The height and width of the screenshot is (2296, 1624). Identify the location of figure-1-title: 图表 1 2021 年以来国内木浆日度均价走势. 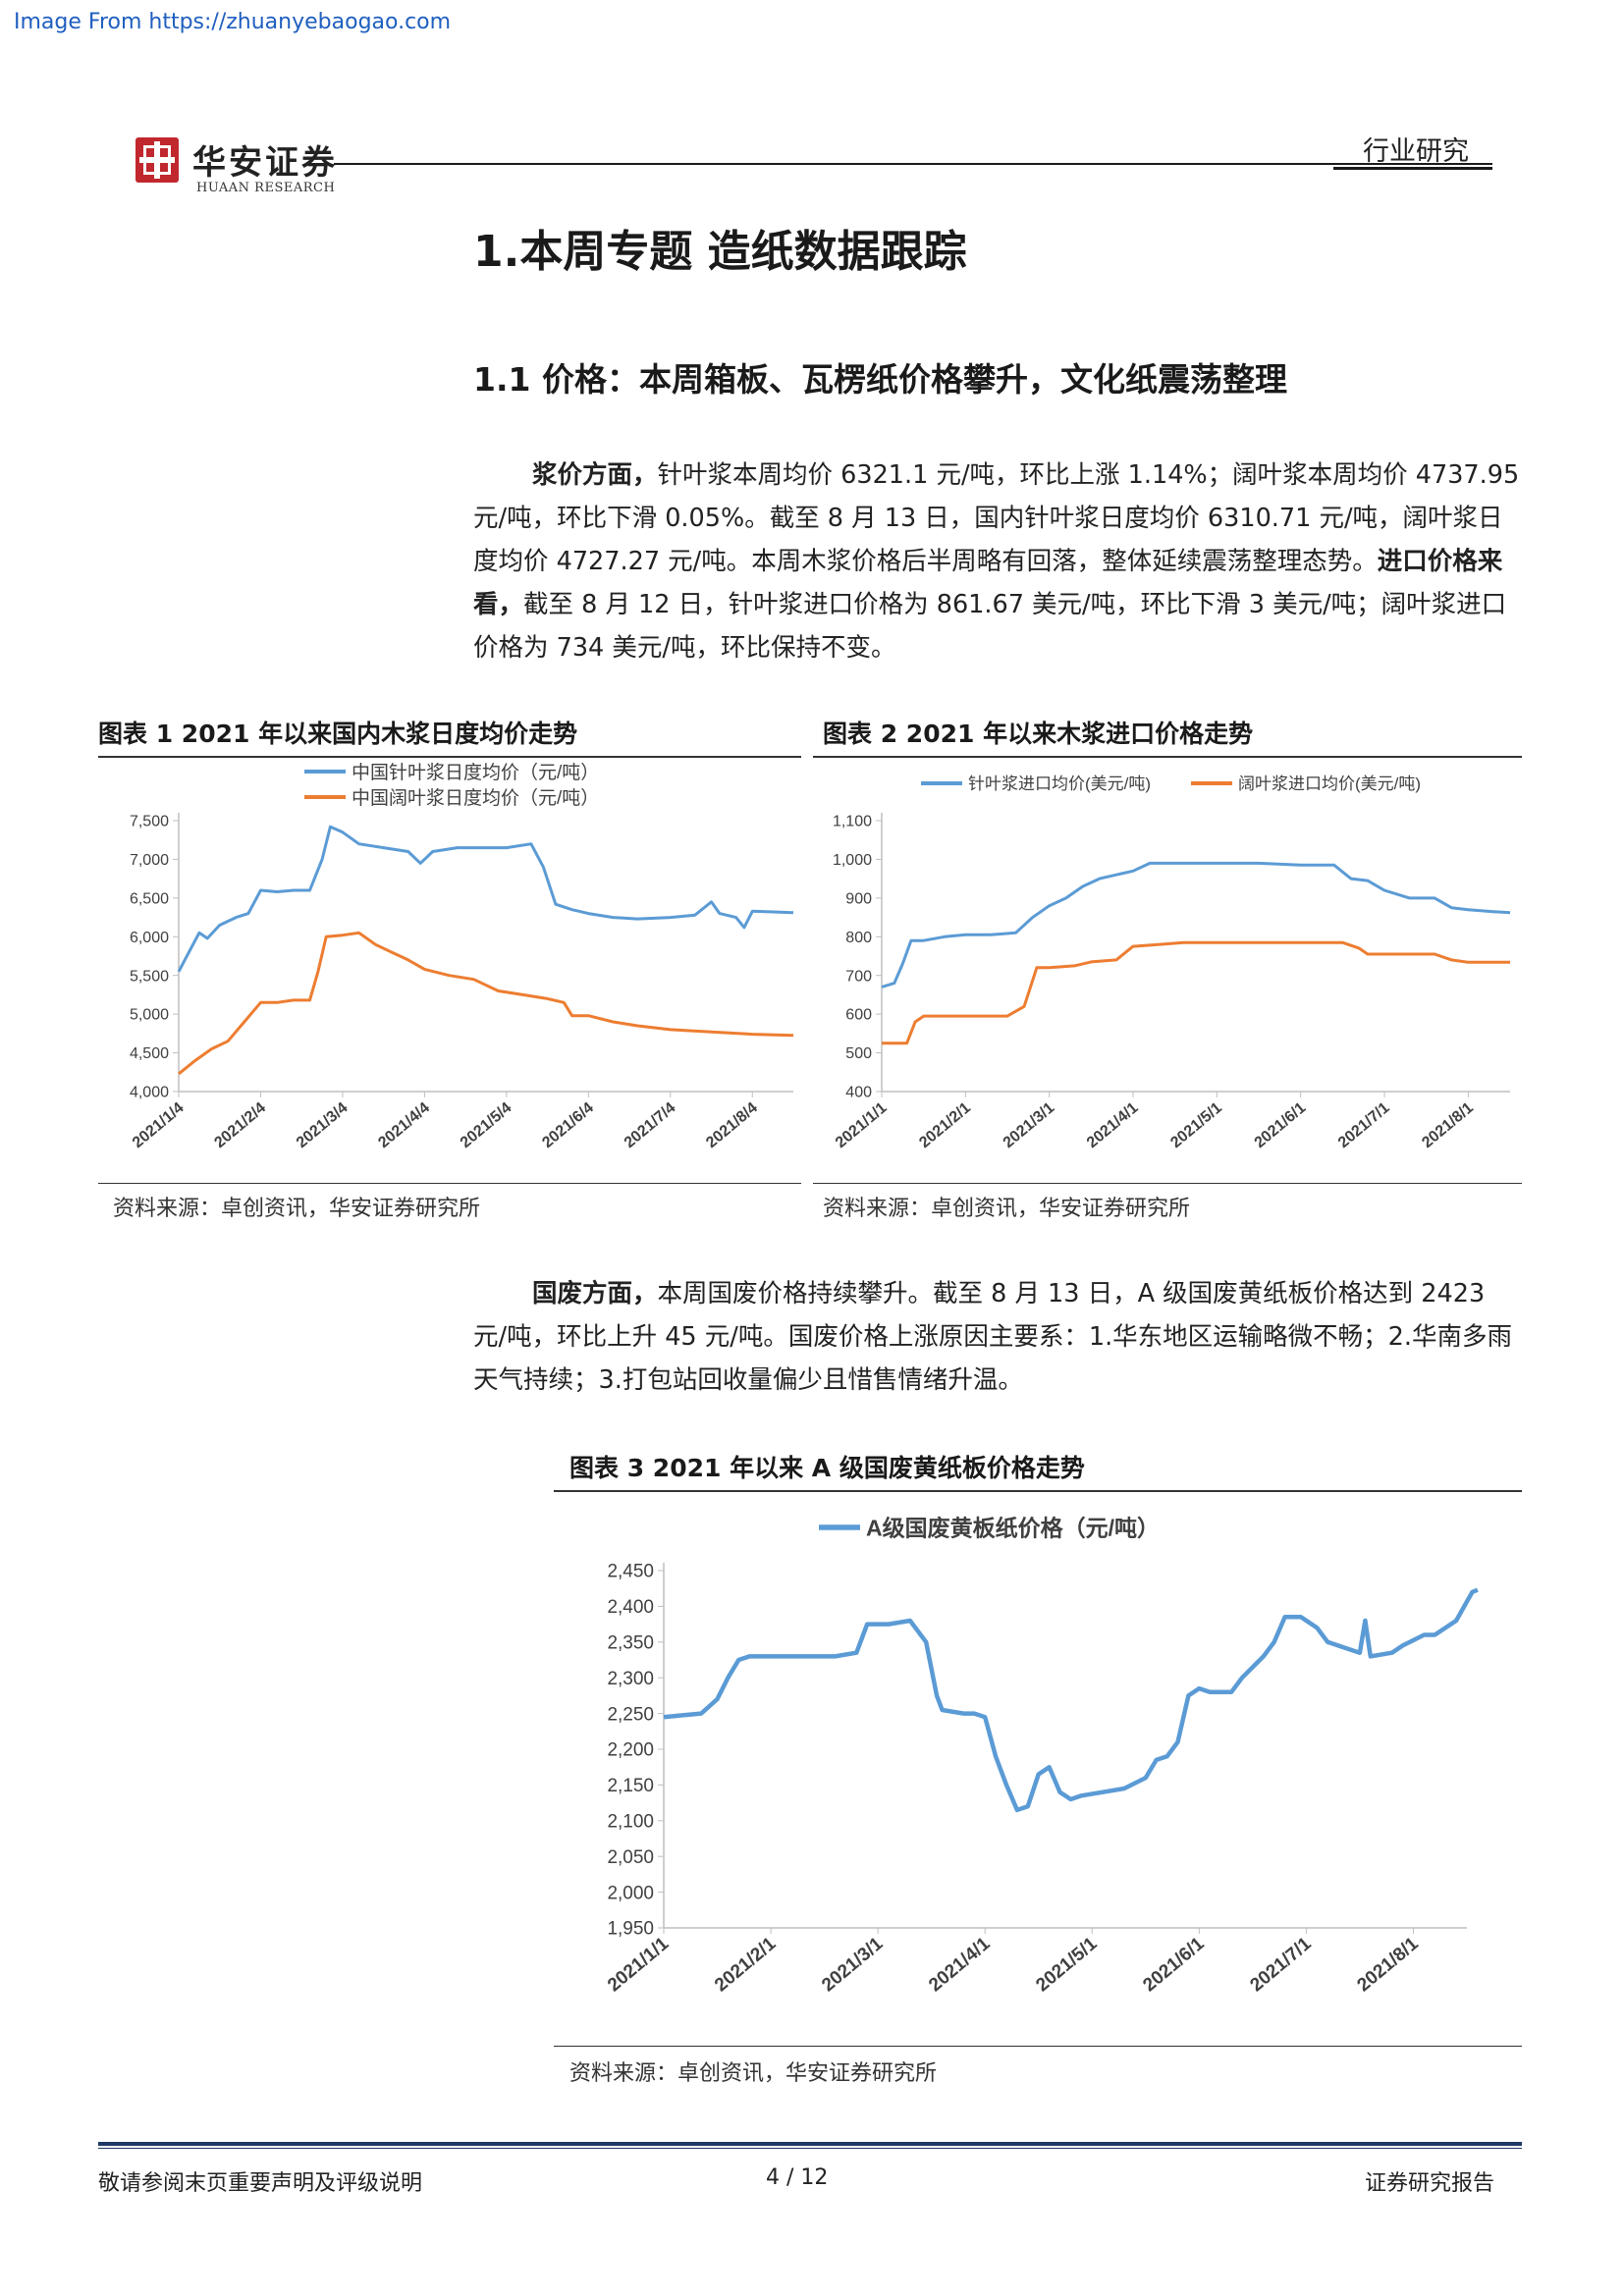
(338, 734).